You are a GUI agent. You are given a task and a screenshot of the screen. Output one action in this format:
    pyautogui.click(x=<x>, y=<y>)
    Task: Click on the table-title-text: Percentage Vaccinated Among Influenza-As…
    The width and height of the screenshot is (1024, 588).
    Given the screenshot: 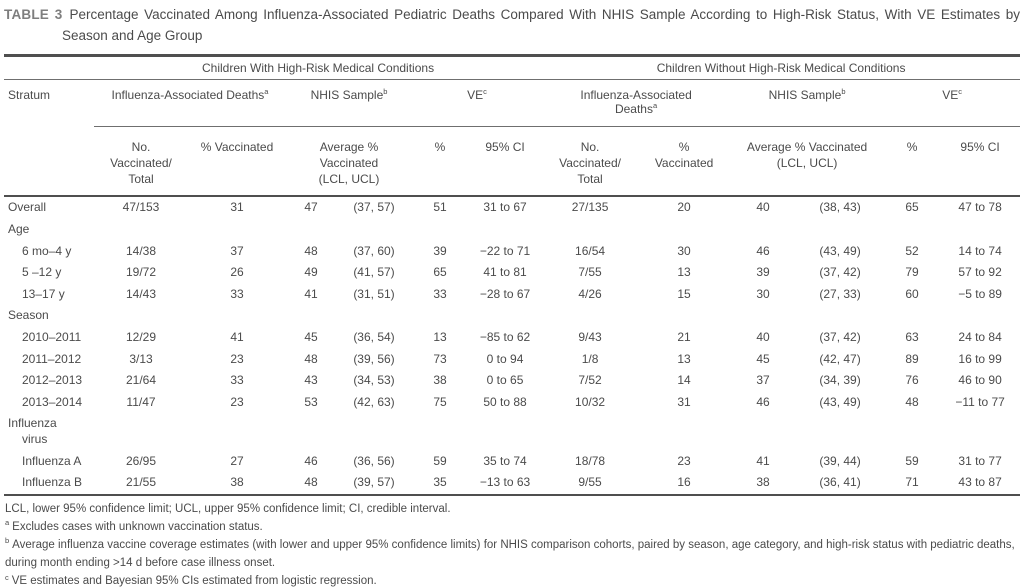 What is the action you would take?
    pyautogui.click(x=541, y=25)
    